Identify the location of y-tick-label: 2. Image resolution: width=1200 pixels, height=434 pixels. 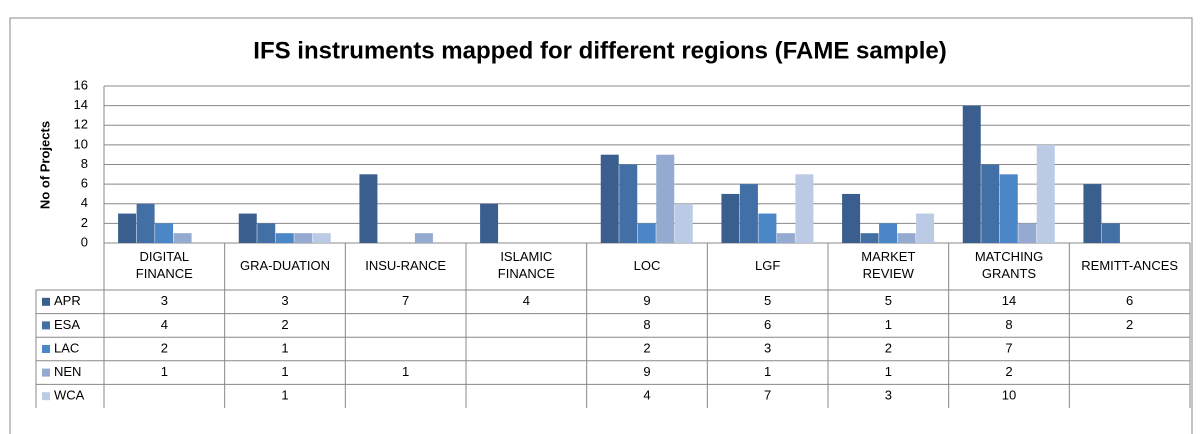
(84, 222).